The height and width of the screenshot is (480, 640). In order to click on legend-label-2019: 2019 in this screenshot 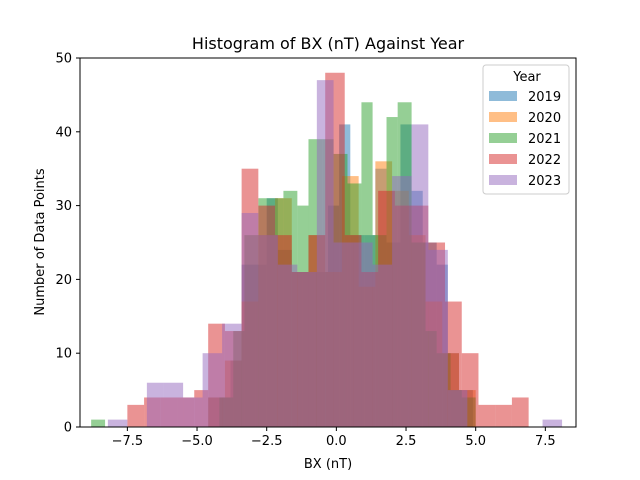, I will do `click(544, 97)`.